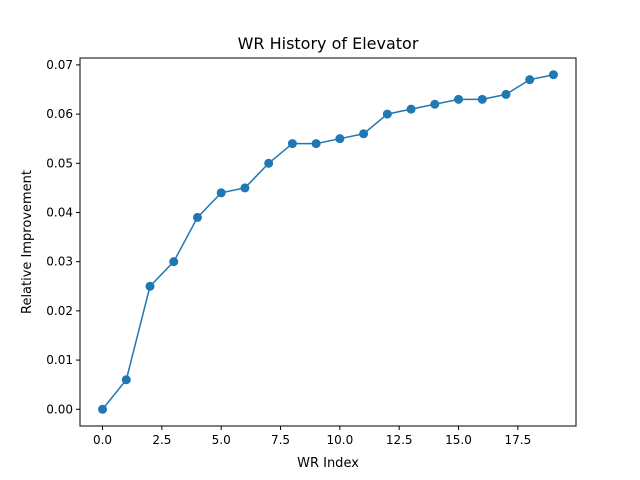 Image resolution: width=640 pixels, height=480 pixels. Describe the element at coordinates (328, 43) in the screenshot. I see `chart-title: WR History of Elevator` at that location.